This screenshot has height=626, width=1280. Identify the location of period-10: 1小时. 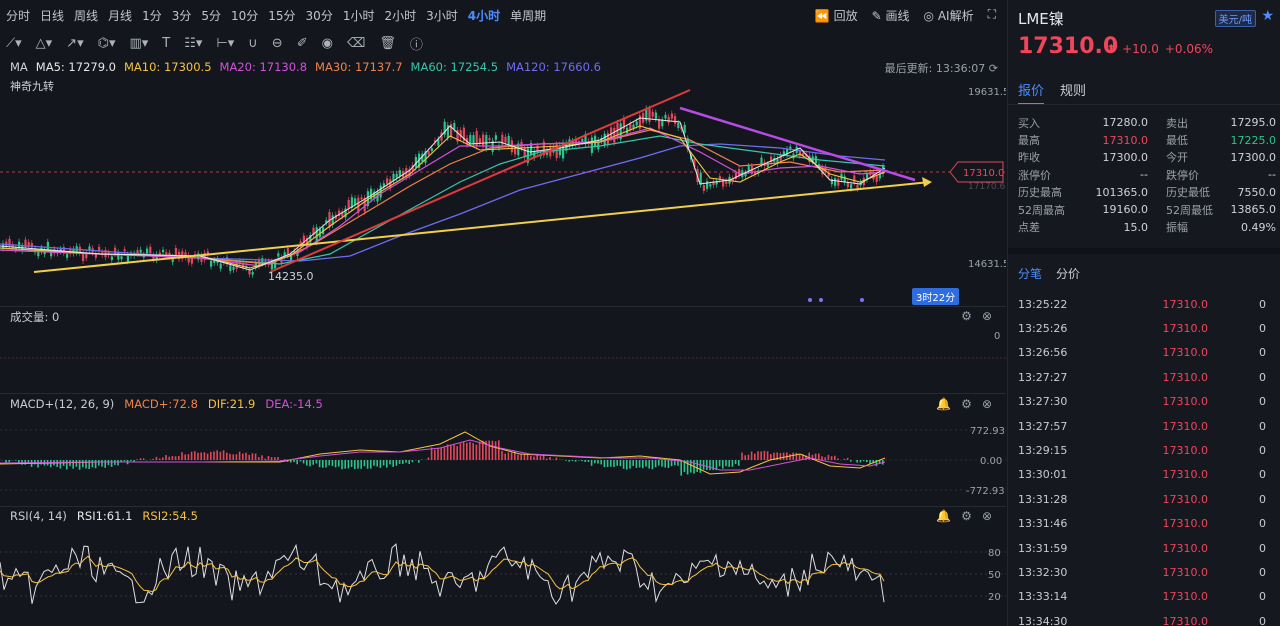
(358, 15).